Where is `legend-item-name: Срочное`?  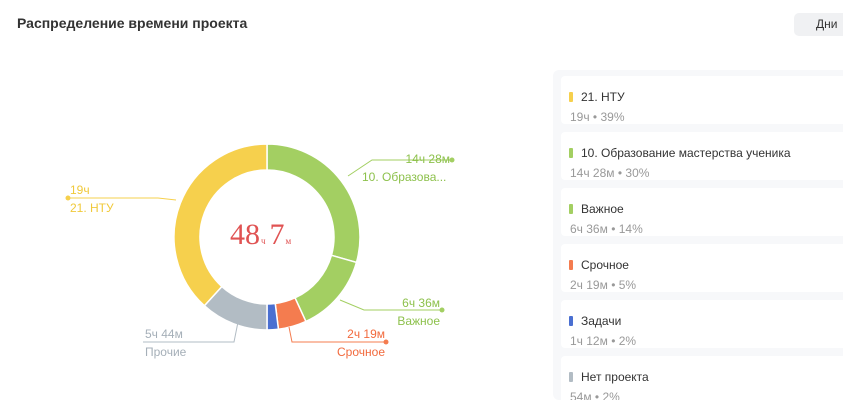
legend-item-name: Срочное is located at coordinates (605, 265).